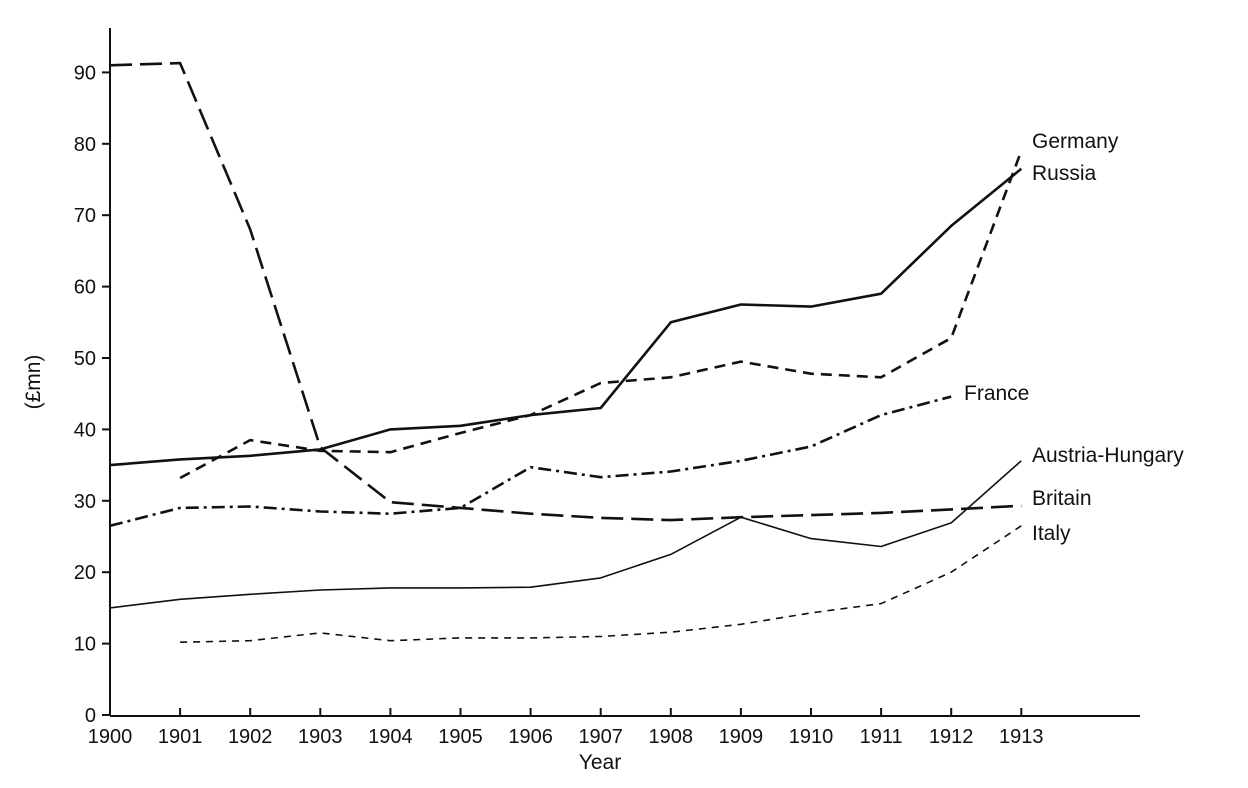  Describe the element at coordinates (110, 737) in the screenshot. I see `x-tick-label: 1900` at that location.